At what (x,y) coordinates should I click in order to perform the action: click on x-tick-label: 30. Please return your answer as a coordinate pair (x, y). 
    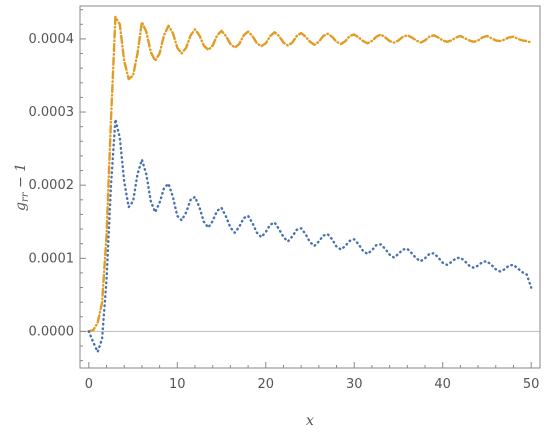
    Looking at the image, I should click on (354, 384).